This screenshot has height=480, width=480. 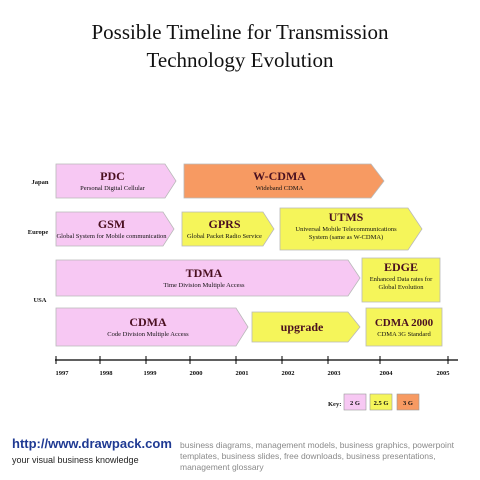 What do you see at coordinates (253, 373) in the screenshot?
I see `year-labels: 1997 1998 1999 2000 2001 2002 2003 2004 2005` at bounding box center [253, 373].